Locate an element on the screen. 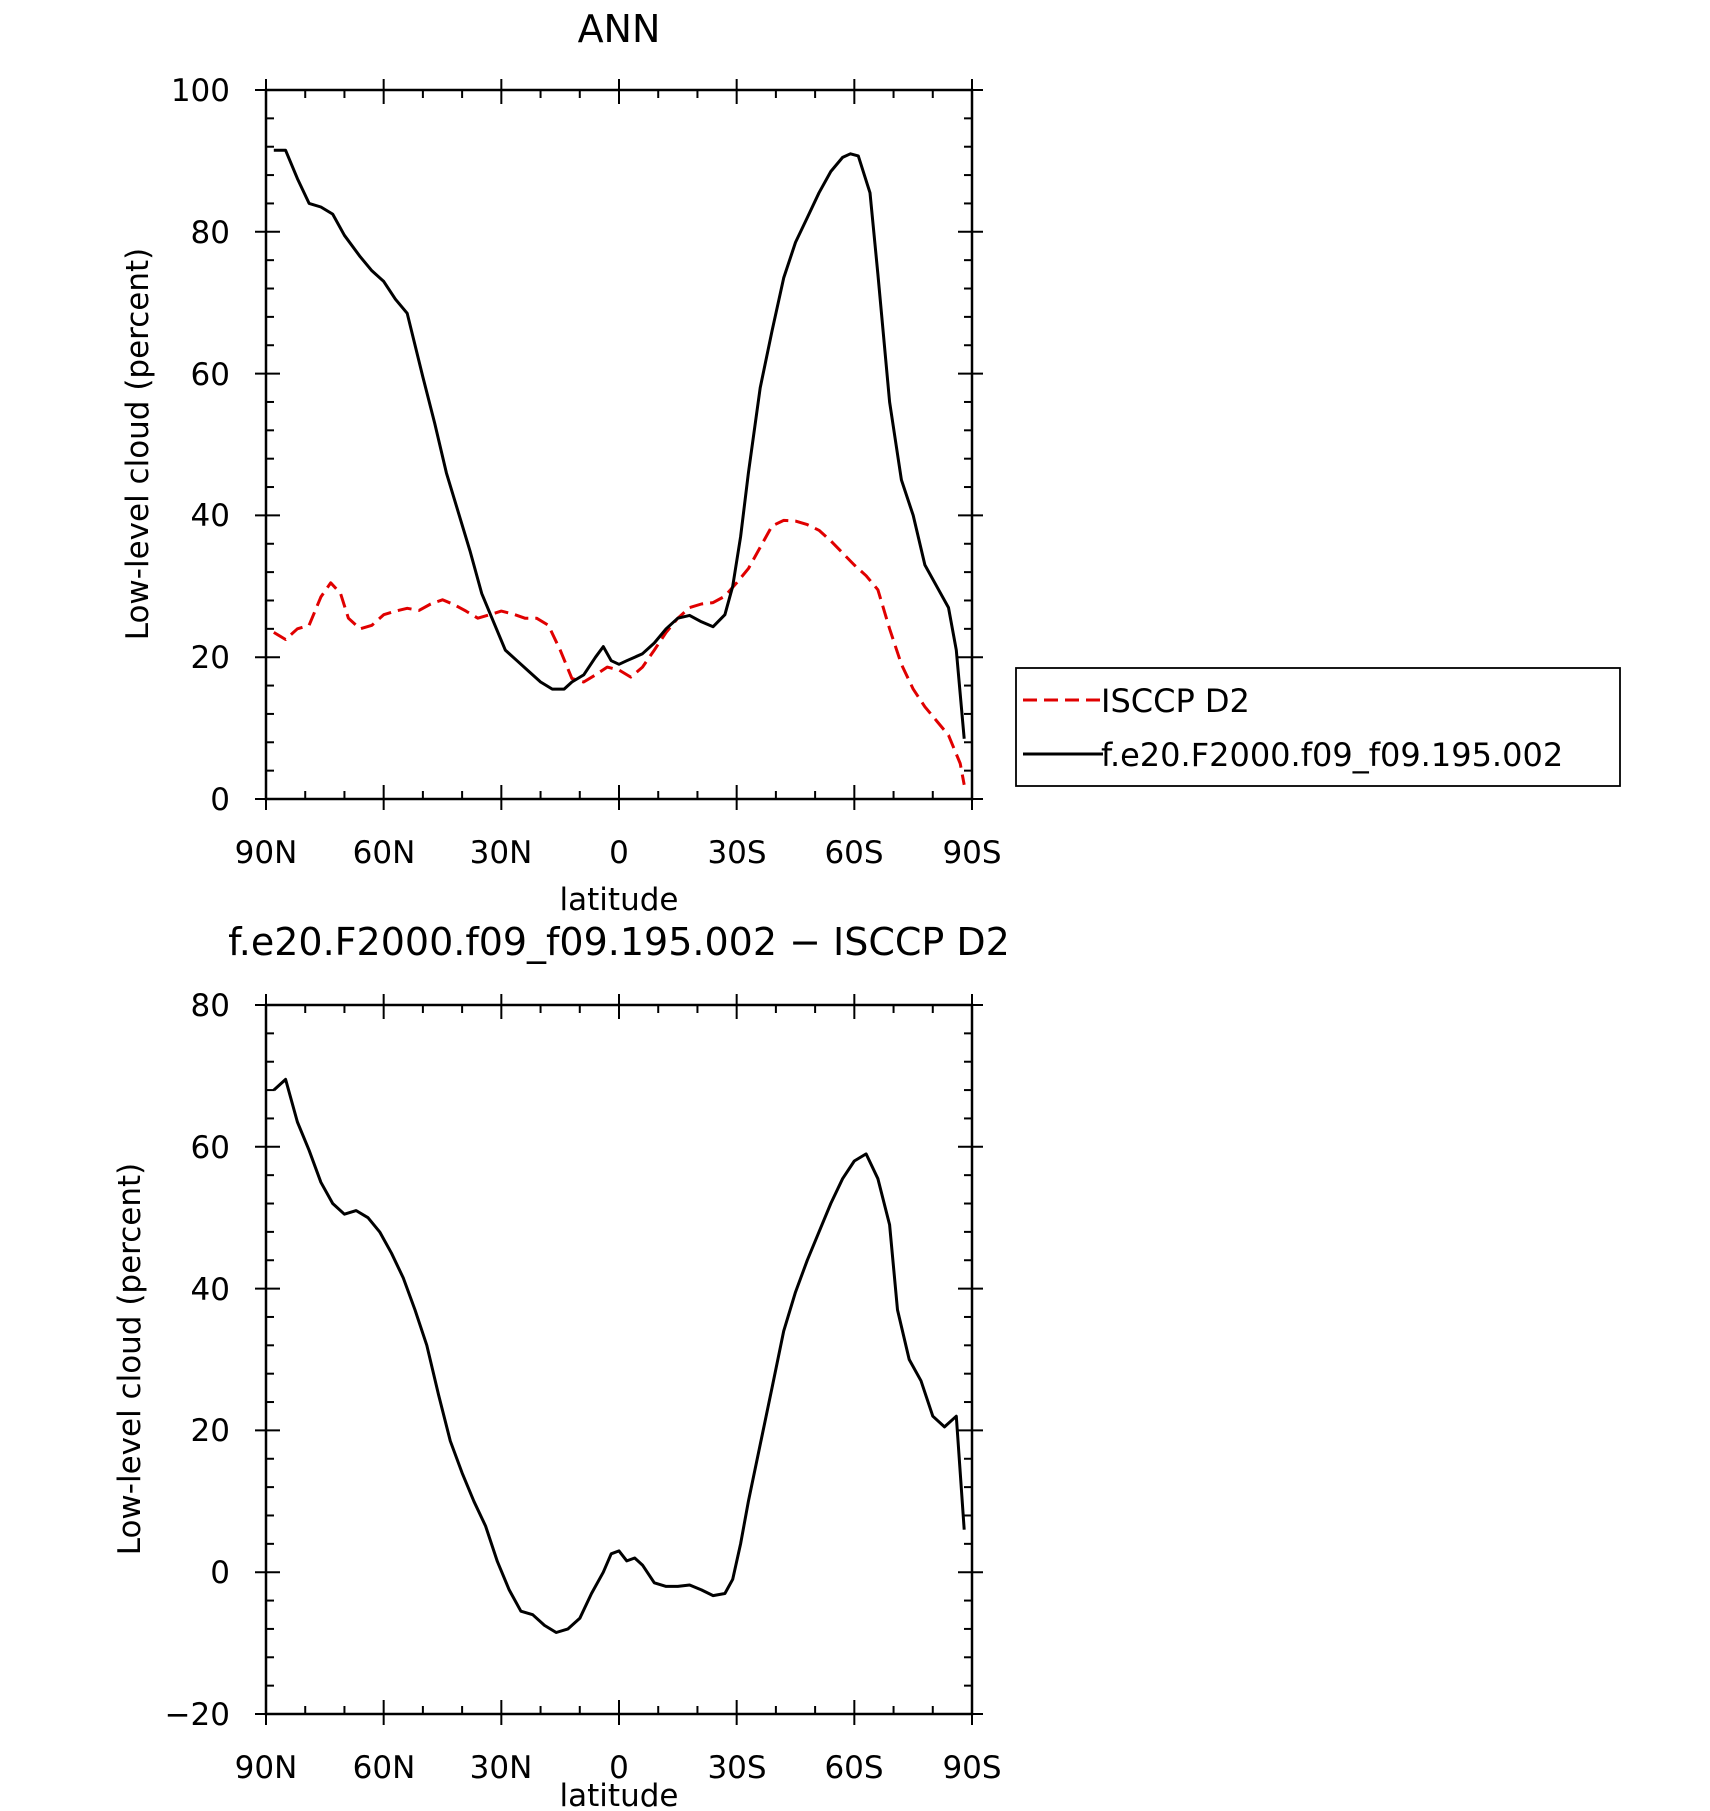  bottom-y-tick-label: 80 is located at coordinates (210, 1006).